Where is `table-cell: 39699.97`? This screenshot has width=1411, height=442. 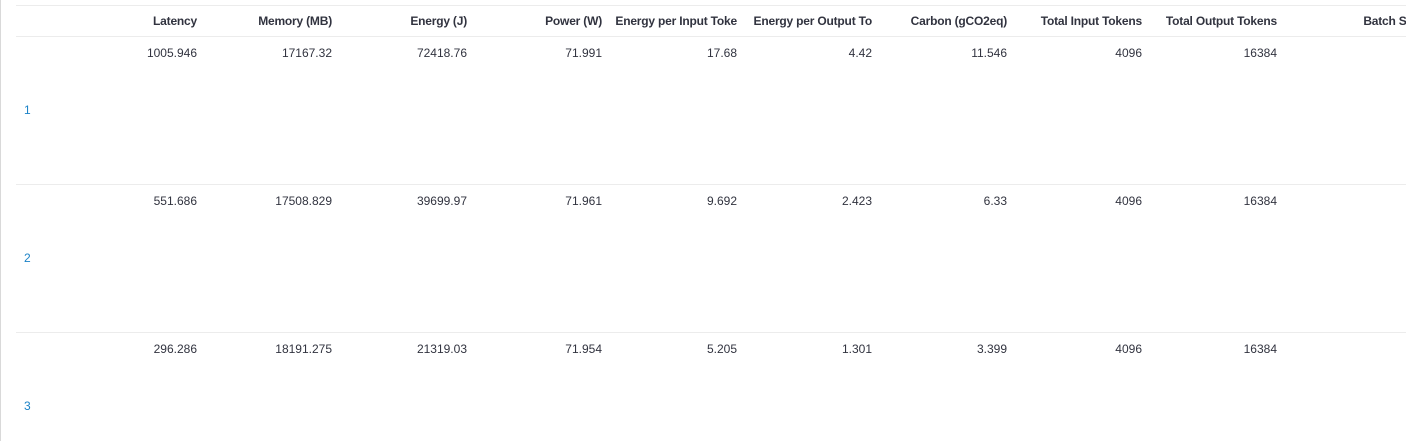
table-cell: 39699.97 is located at coordinates (441, 200).